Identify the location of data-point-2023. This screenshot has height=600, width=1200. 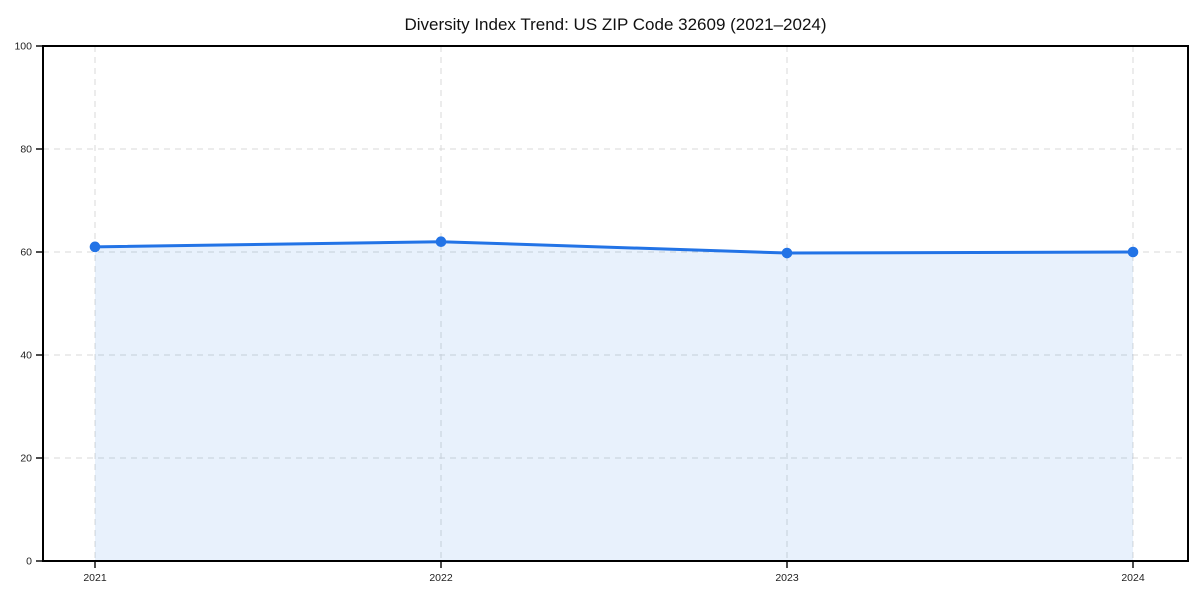
(787, 253).